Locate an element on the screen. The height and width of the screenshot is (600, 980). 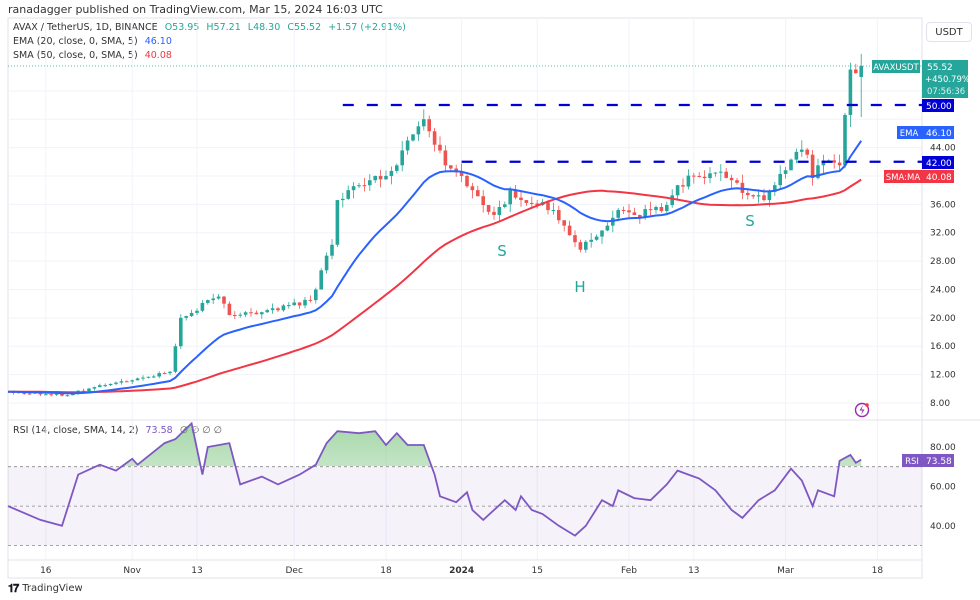
lightning-icon is located at coordinates (862, 410).